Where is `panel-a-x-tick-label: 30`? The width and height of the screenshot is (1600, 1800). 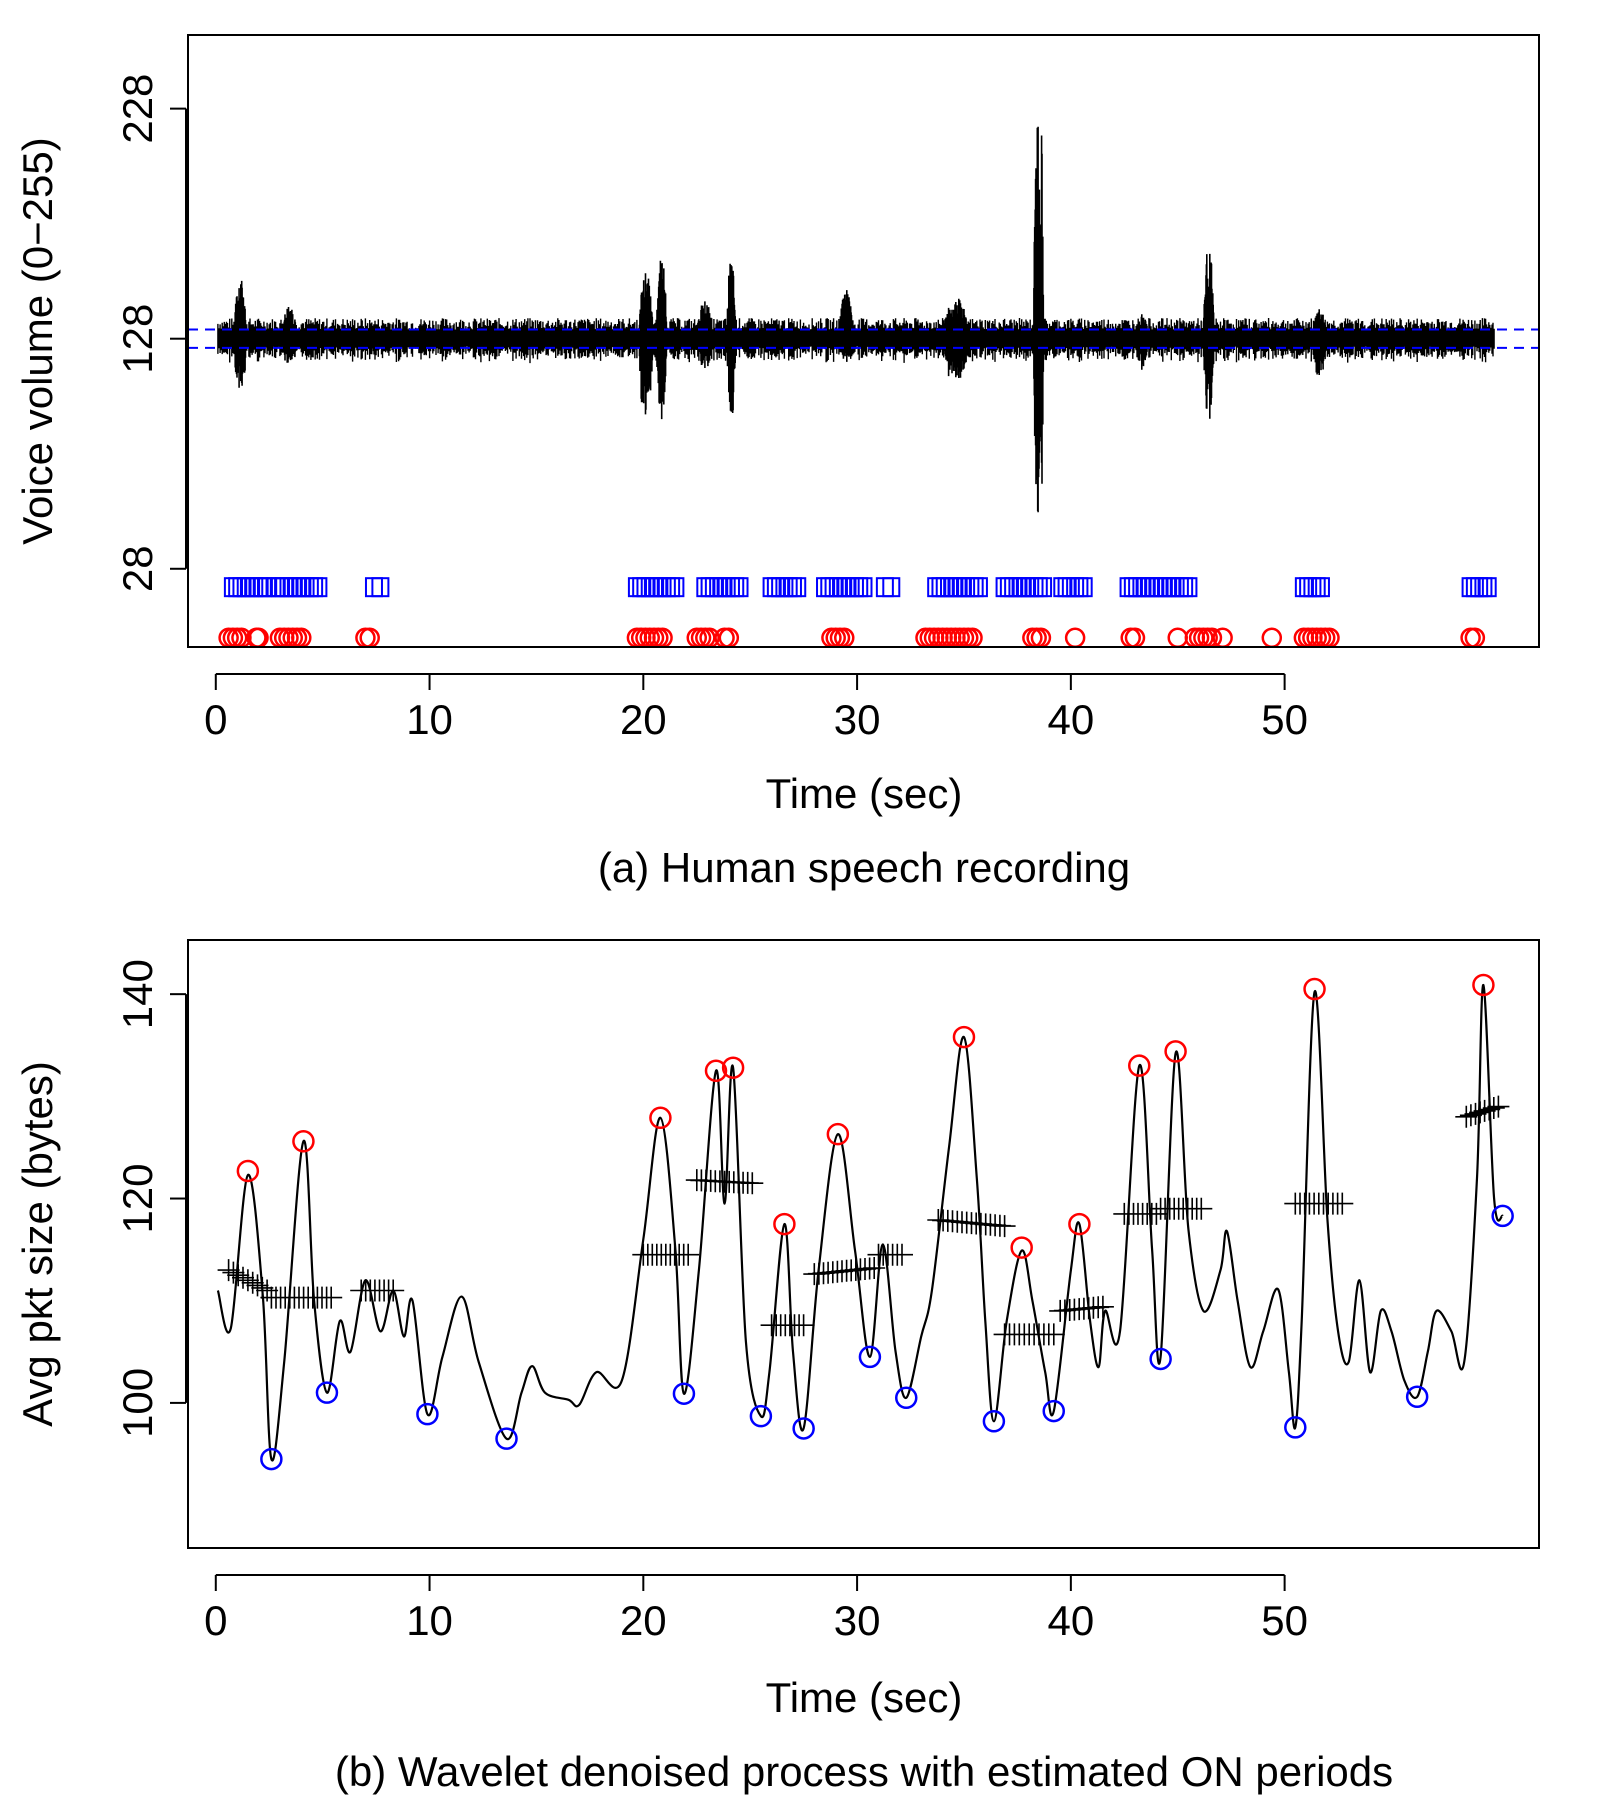
panel-a-x-tick-label: 30 is located at coordinates (857, 719).